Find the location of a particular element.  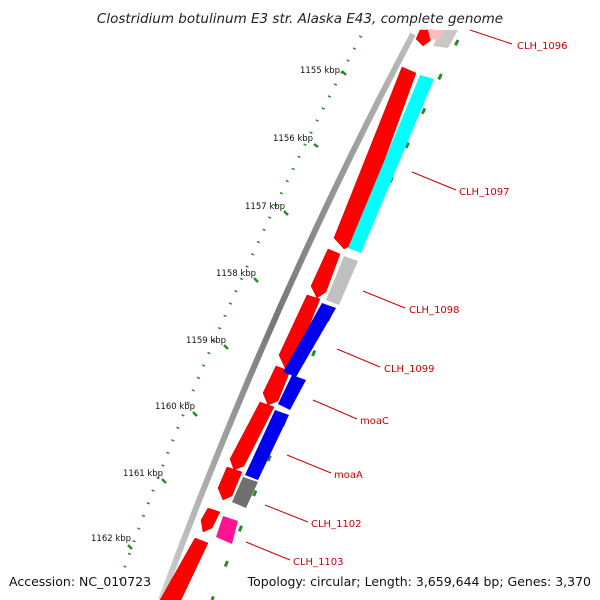

gene-label: moaA is located at coordinates (348, 475).